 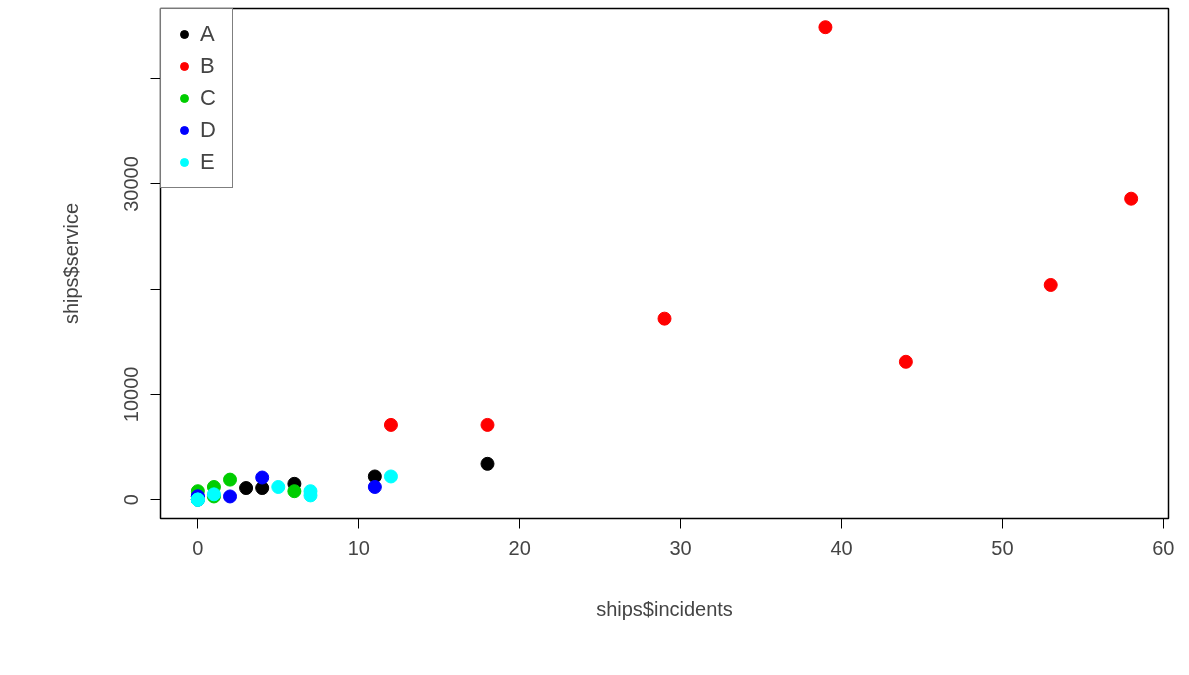 What do you see at coordinates (664, 608) in the screenshot?
I see `x-axis-title: ships$incidents` at bounding box center [664, 608].